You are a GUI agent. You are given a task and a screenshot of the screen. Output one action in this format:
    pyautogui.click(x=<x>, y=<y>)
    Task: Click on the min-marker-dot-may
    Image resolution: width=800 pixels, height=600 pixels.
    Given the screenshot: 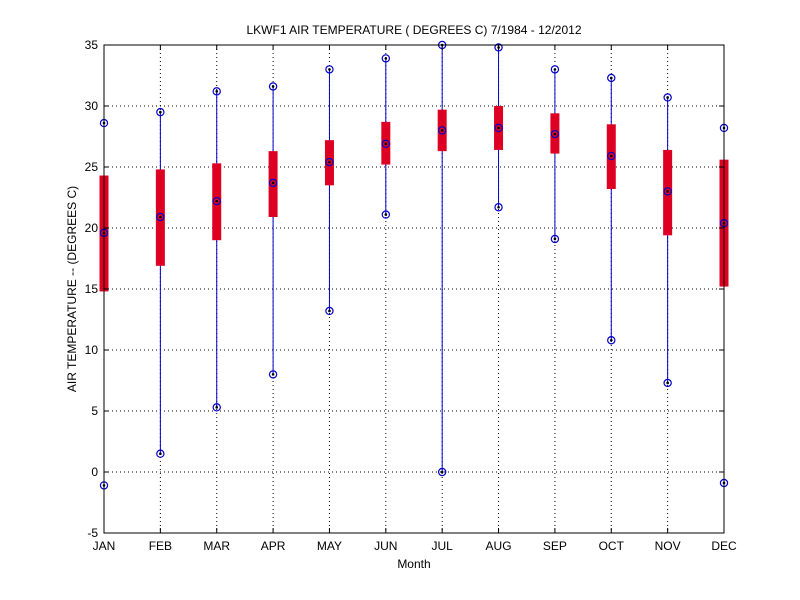 What is the action you would take?
    pyautogui.click(x=329, y=311)
    